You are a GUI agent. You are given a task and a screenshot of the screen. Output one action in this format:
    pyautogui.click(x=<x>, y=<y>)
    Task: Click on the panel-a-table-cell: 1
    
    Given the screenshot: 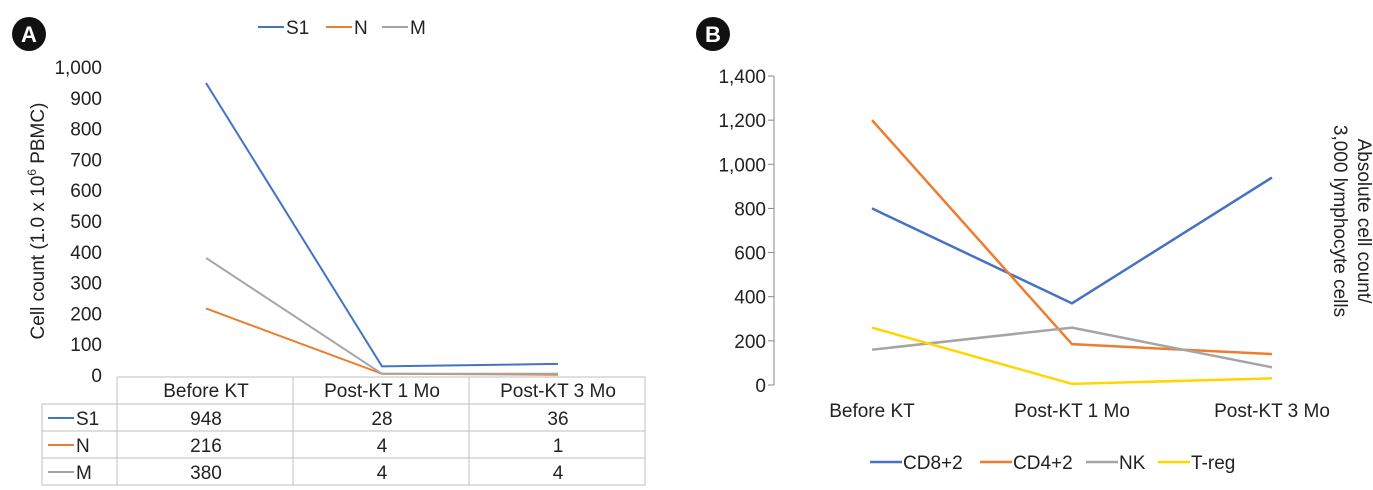 What is the action you would take?
    pyautogui.click(x=558, y=446)
    